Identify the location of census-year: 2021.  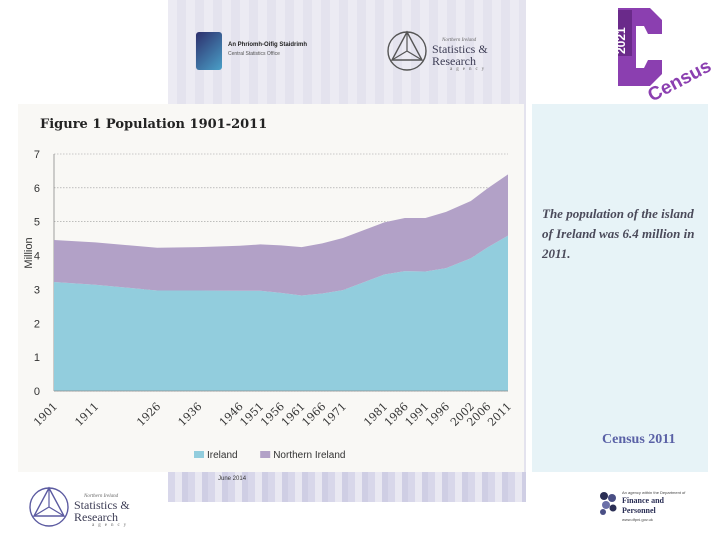
(621, 40).